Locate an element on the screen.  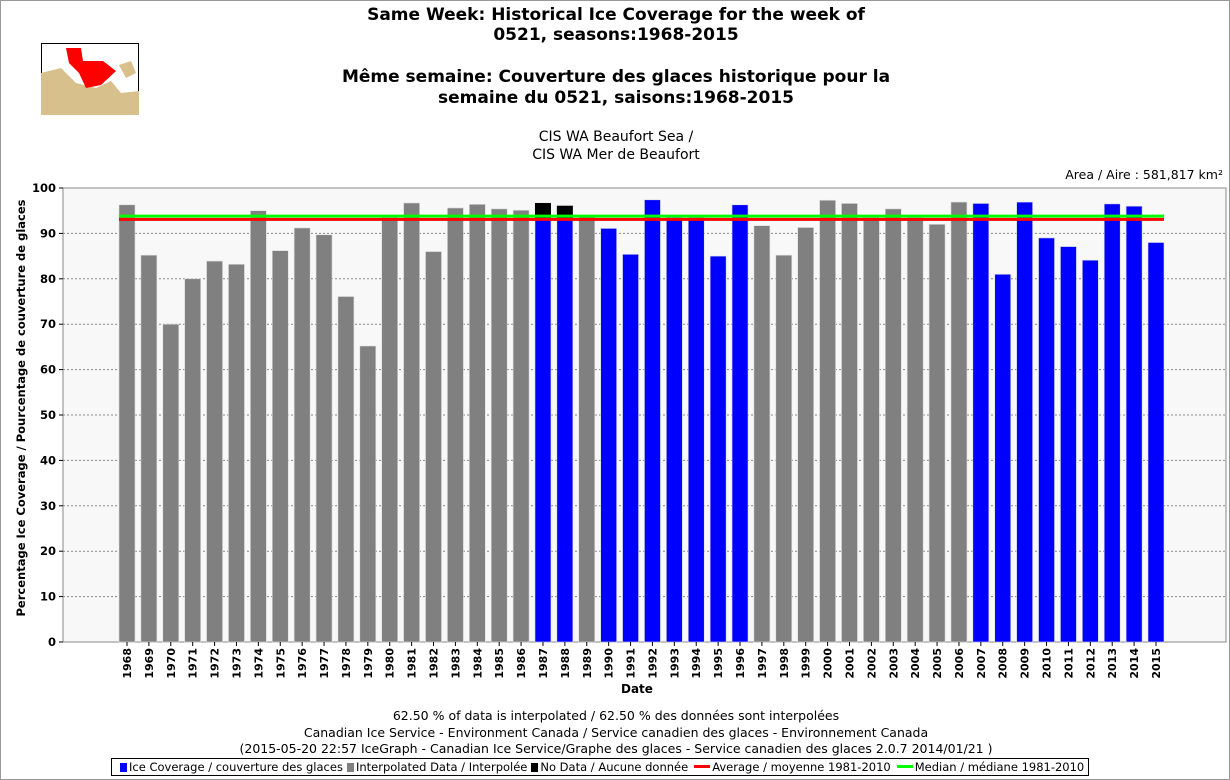
bar-1981 is located at coordinates (411, 422).